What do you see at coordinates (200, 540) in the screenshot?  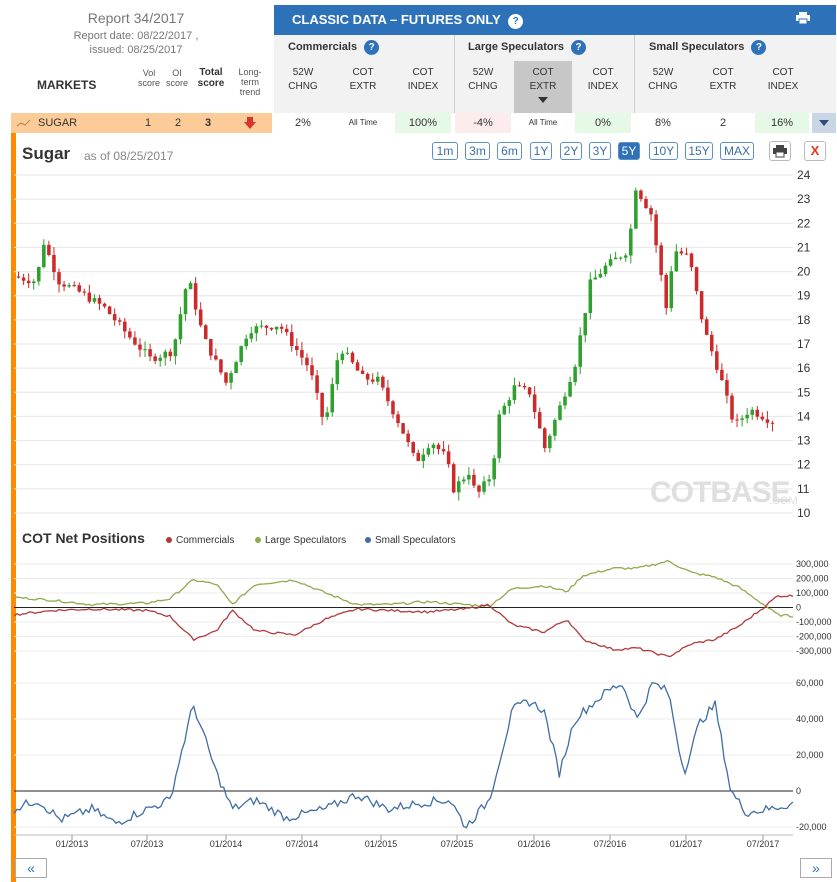 I see `legend-commercials: Commercials` at bounding box center [200, 540].